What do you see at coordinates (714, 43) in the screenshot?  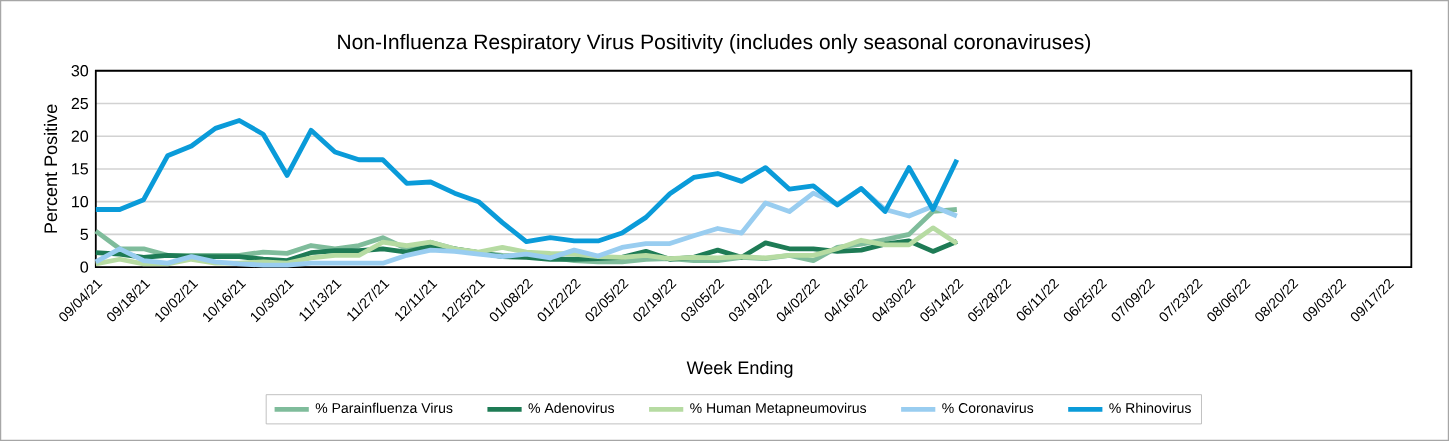 I see `chart-title: Non-Influenza Respiratory Virus Positivity (includes only seasonal coronaviruses)` at bounding box center [714, 43].